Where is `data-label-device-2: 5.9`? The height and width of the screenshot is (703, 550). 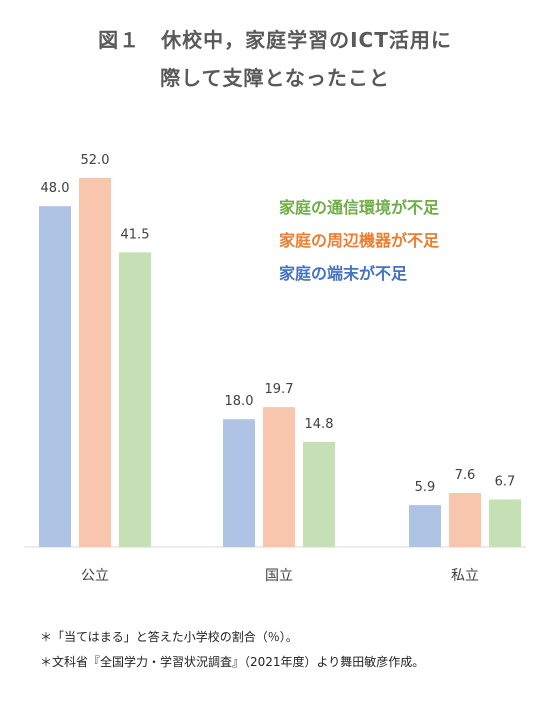 data-label-device-2: 5.9 is located at coordinates (425, 487).